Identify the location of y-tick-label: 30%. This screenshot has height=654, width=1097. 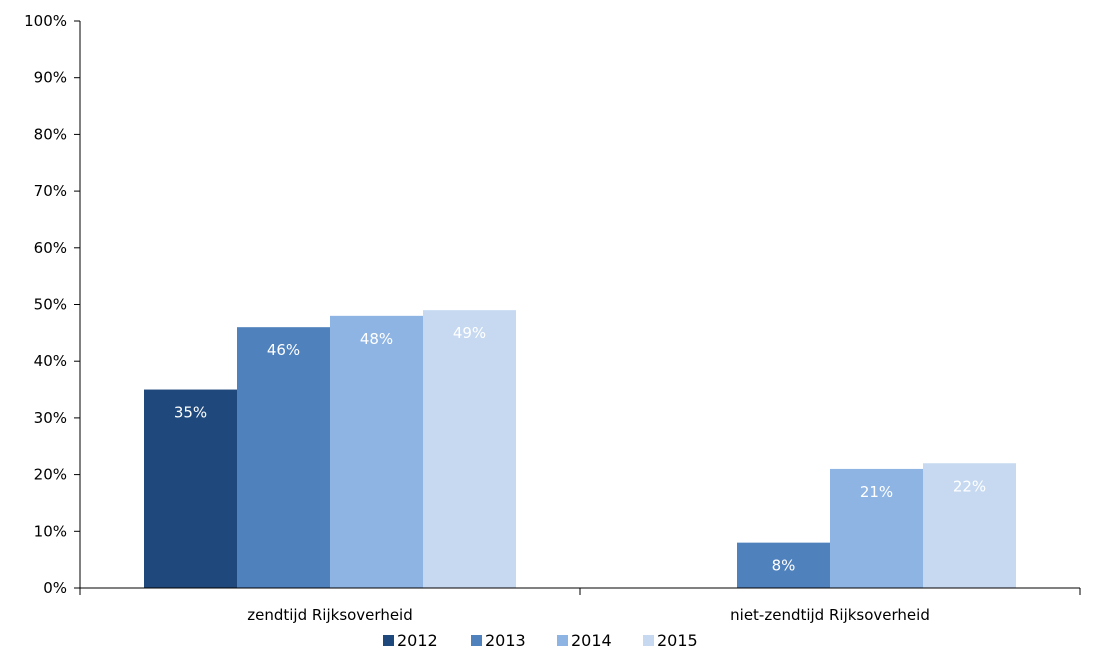
(50, 418).